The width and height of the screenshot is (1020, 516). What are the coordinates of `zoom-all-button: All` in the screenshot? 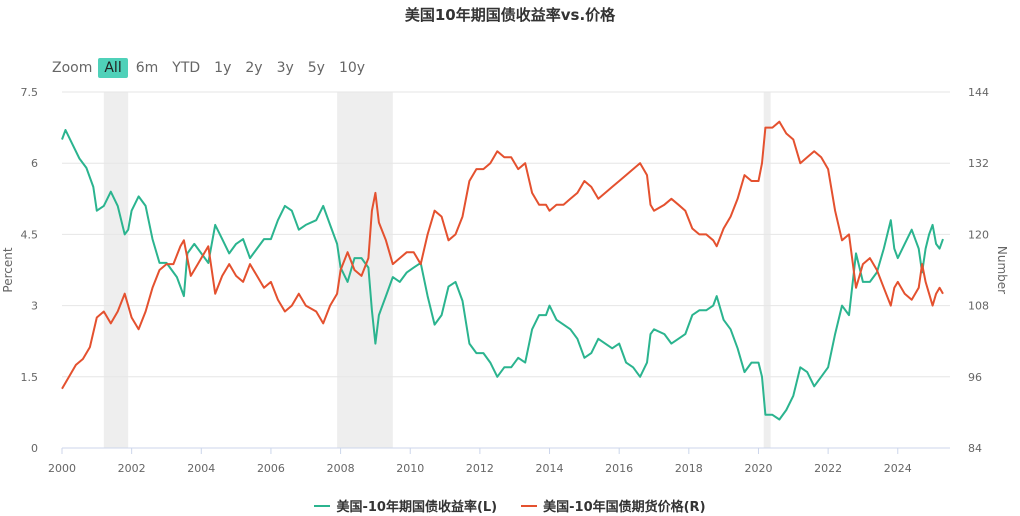 It's located at (113, 68).